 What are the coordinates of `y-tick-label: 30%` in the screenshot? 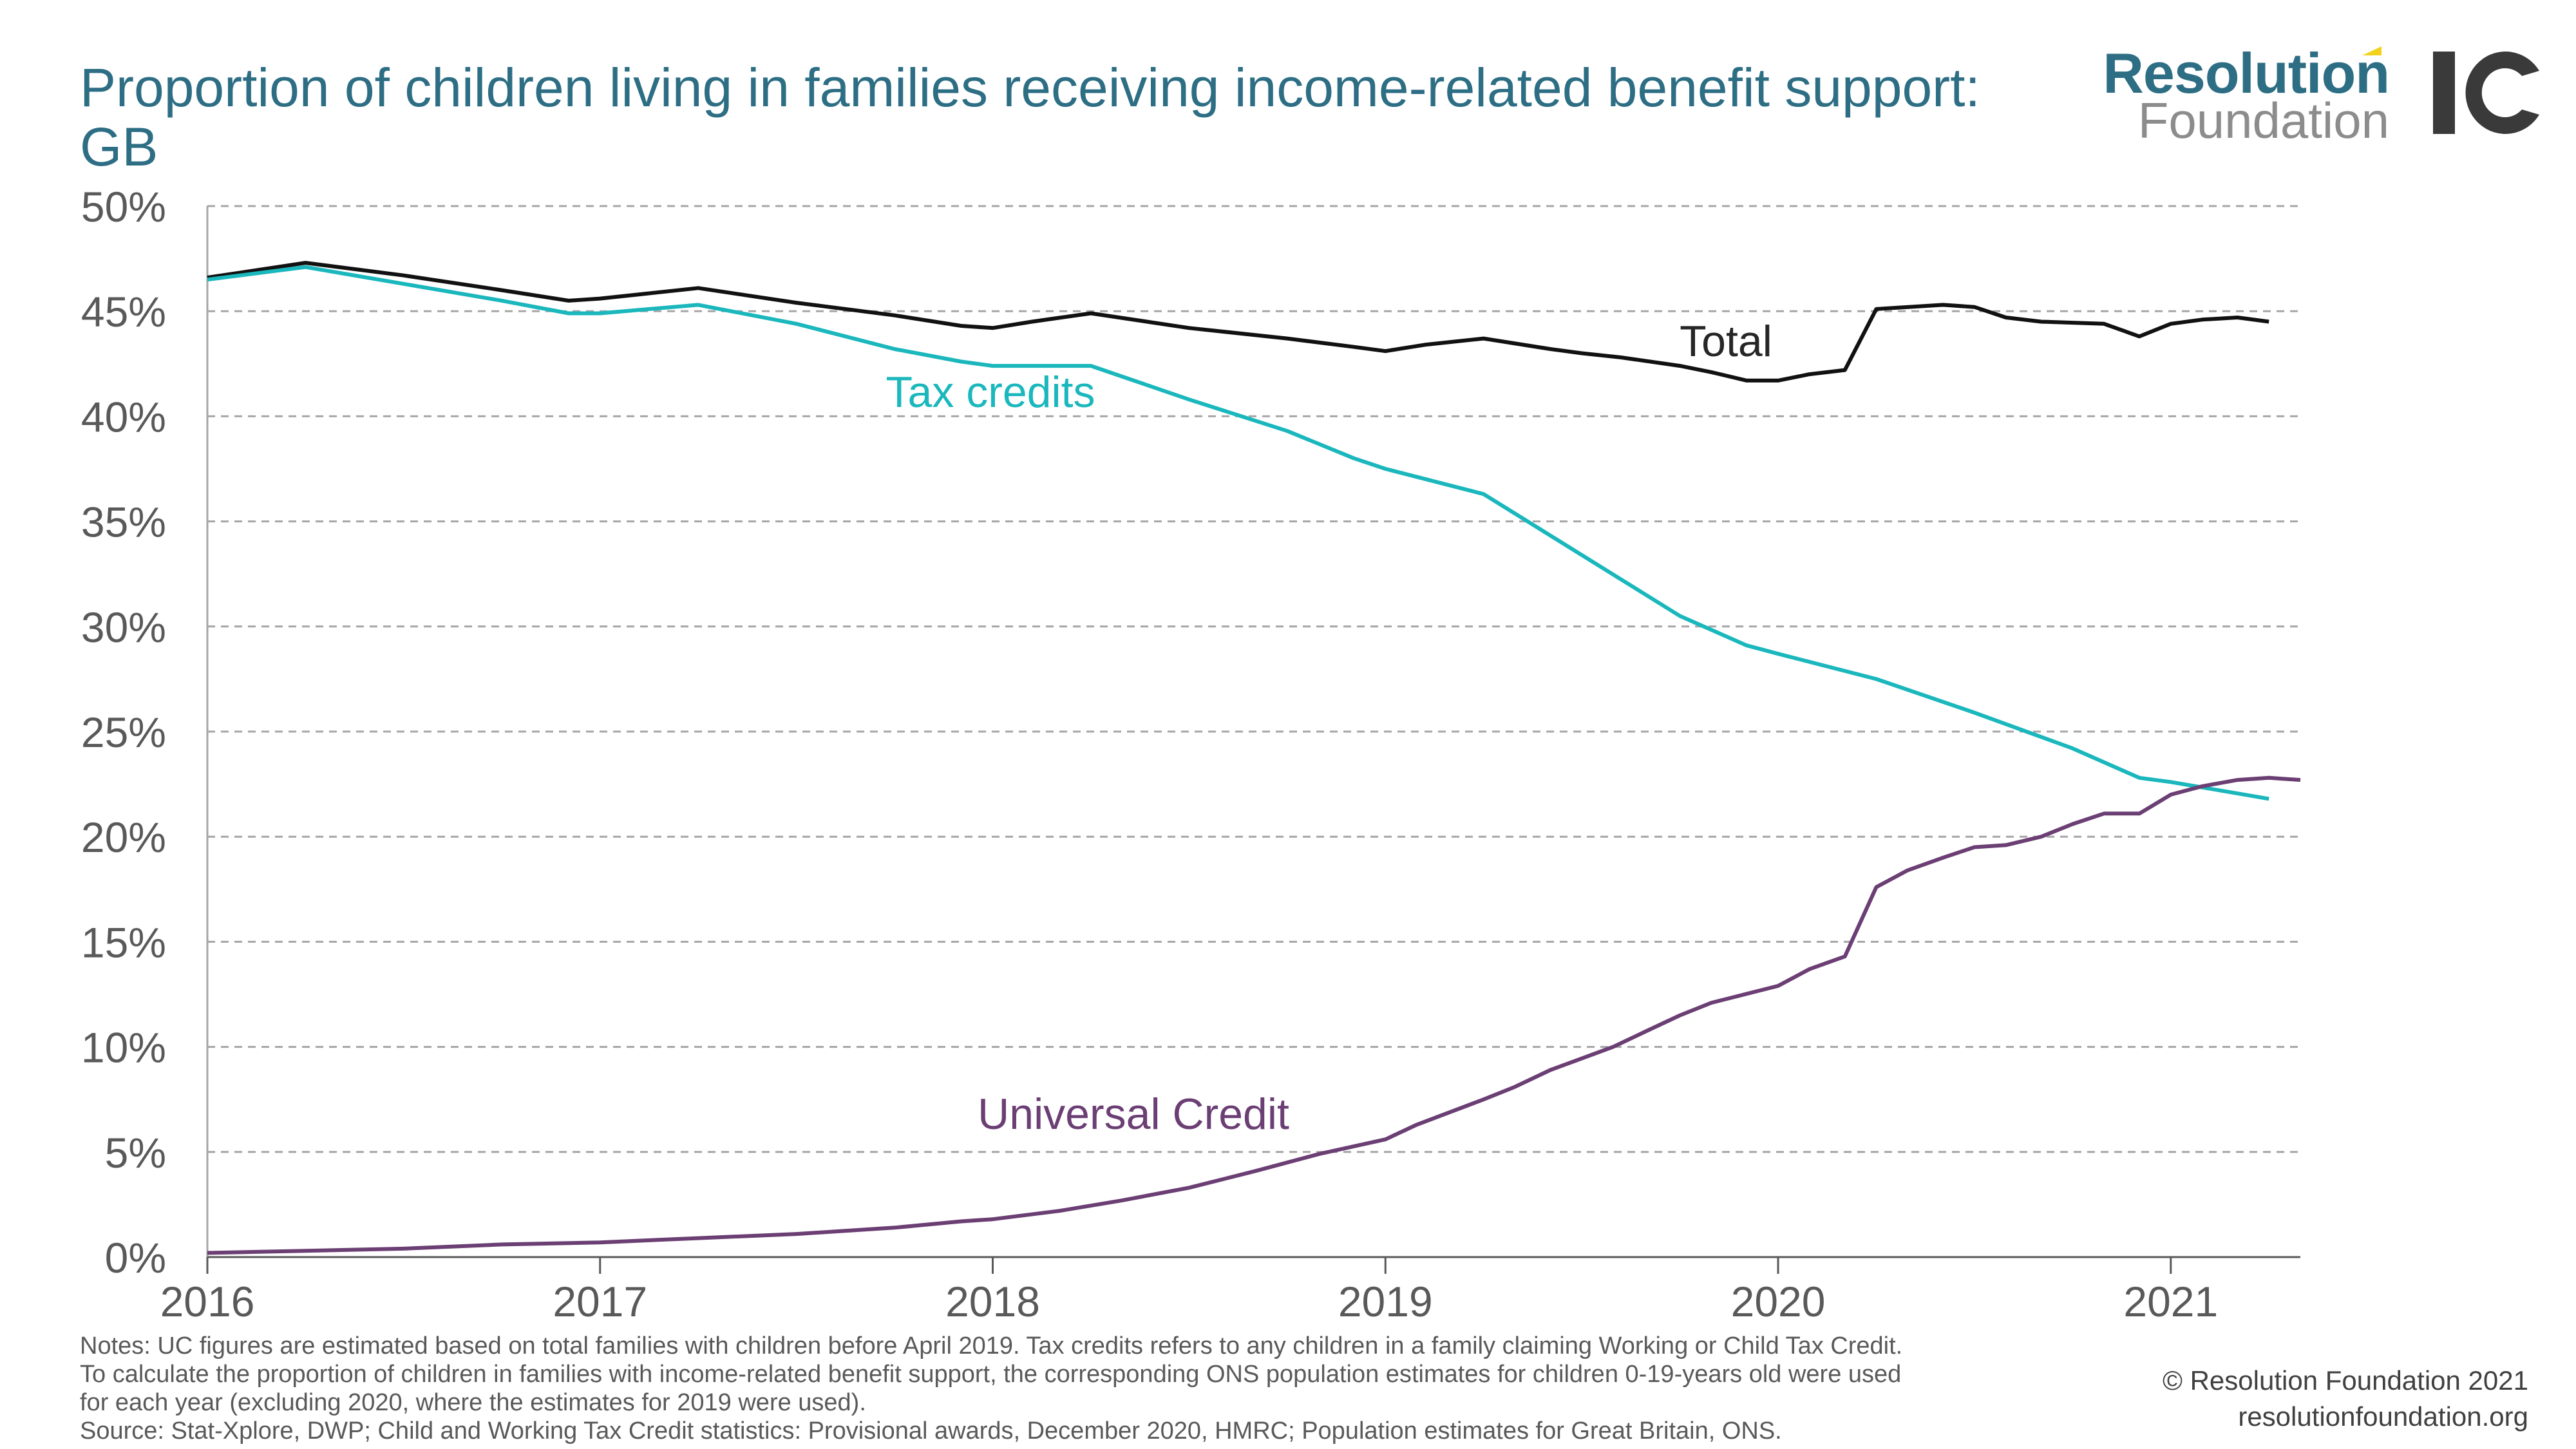 It's located at (124, 627).